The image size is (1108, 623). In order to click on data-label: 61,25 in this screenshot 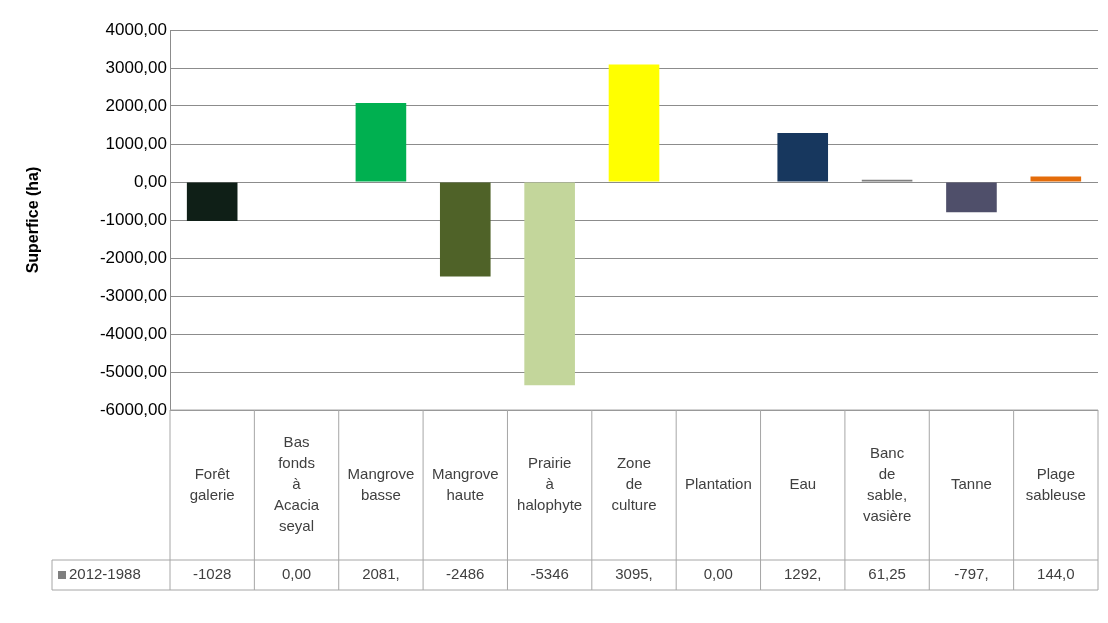, I will do `click(887, 574)`.